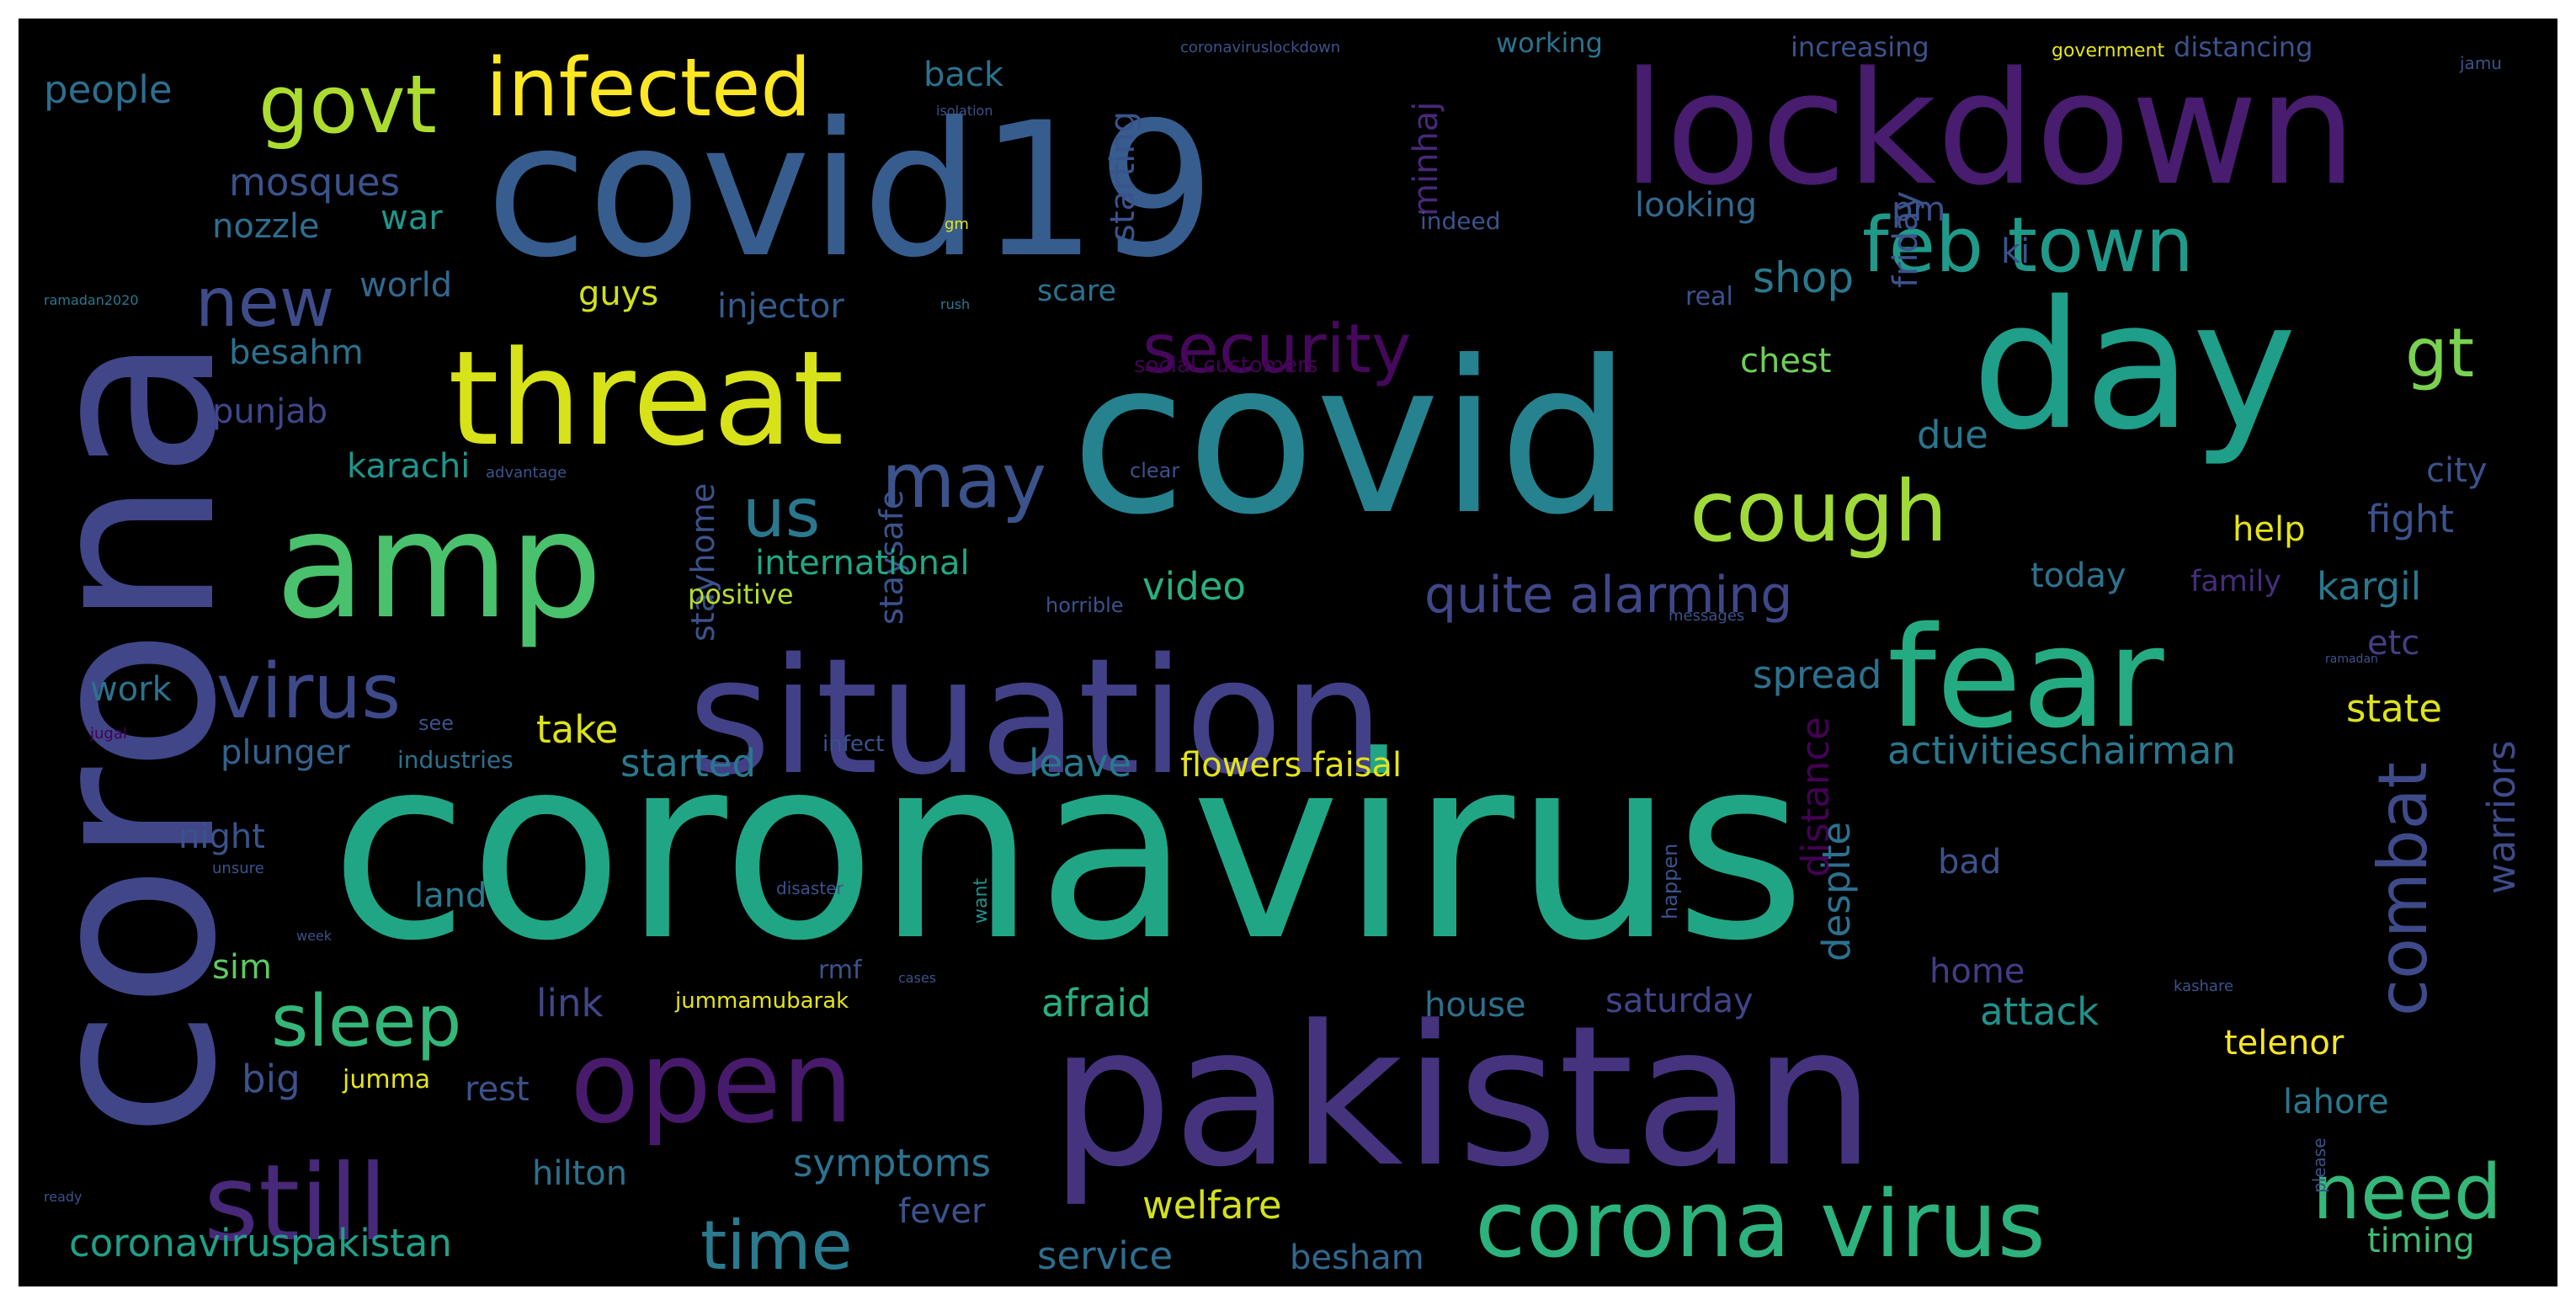 Image resolution: width=2576 pixels, height=1305 pixels. Describe the element at coordinates (315, 936) in the screenshot. I see `cloud-word: week` at that location.